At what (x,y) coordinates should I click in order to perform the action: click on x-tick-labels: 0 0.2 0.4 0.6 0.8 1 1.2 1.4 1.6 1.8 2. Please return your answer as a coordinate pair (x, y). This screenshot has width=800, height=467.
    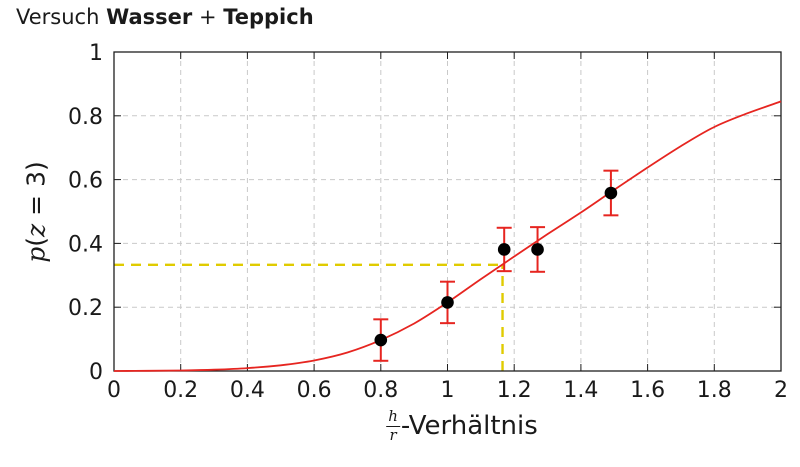
    Looking at the image, I should click on (447, 390).